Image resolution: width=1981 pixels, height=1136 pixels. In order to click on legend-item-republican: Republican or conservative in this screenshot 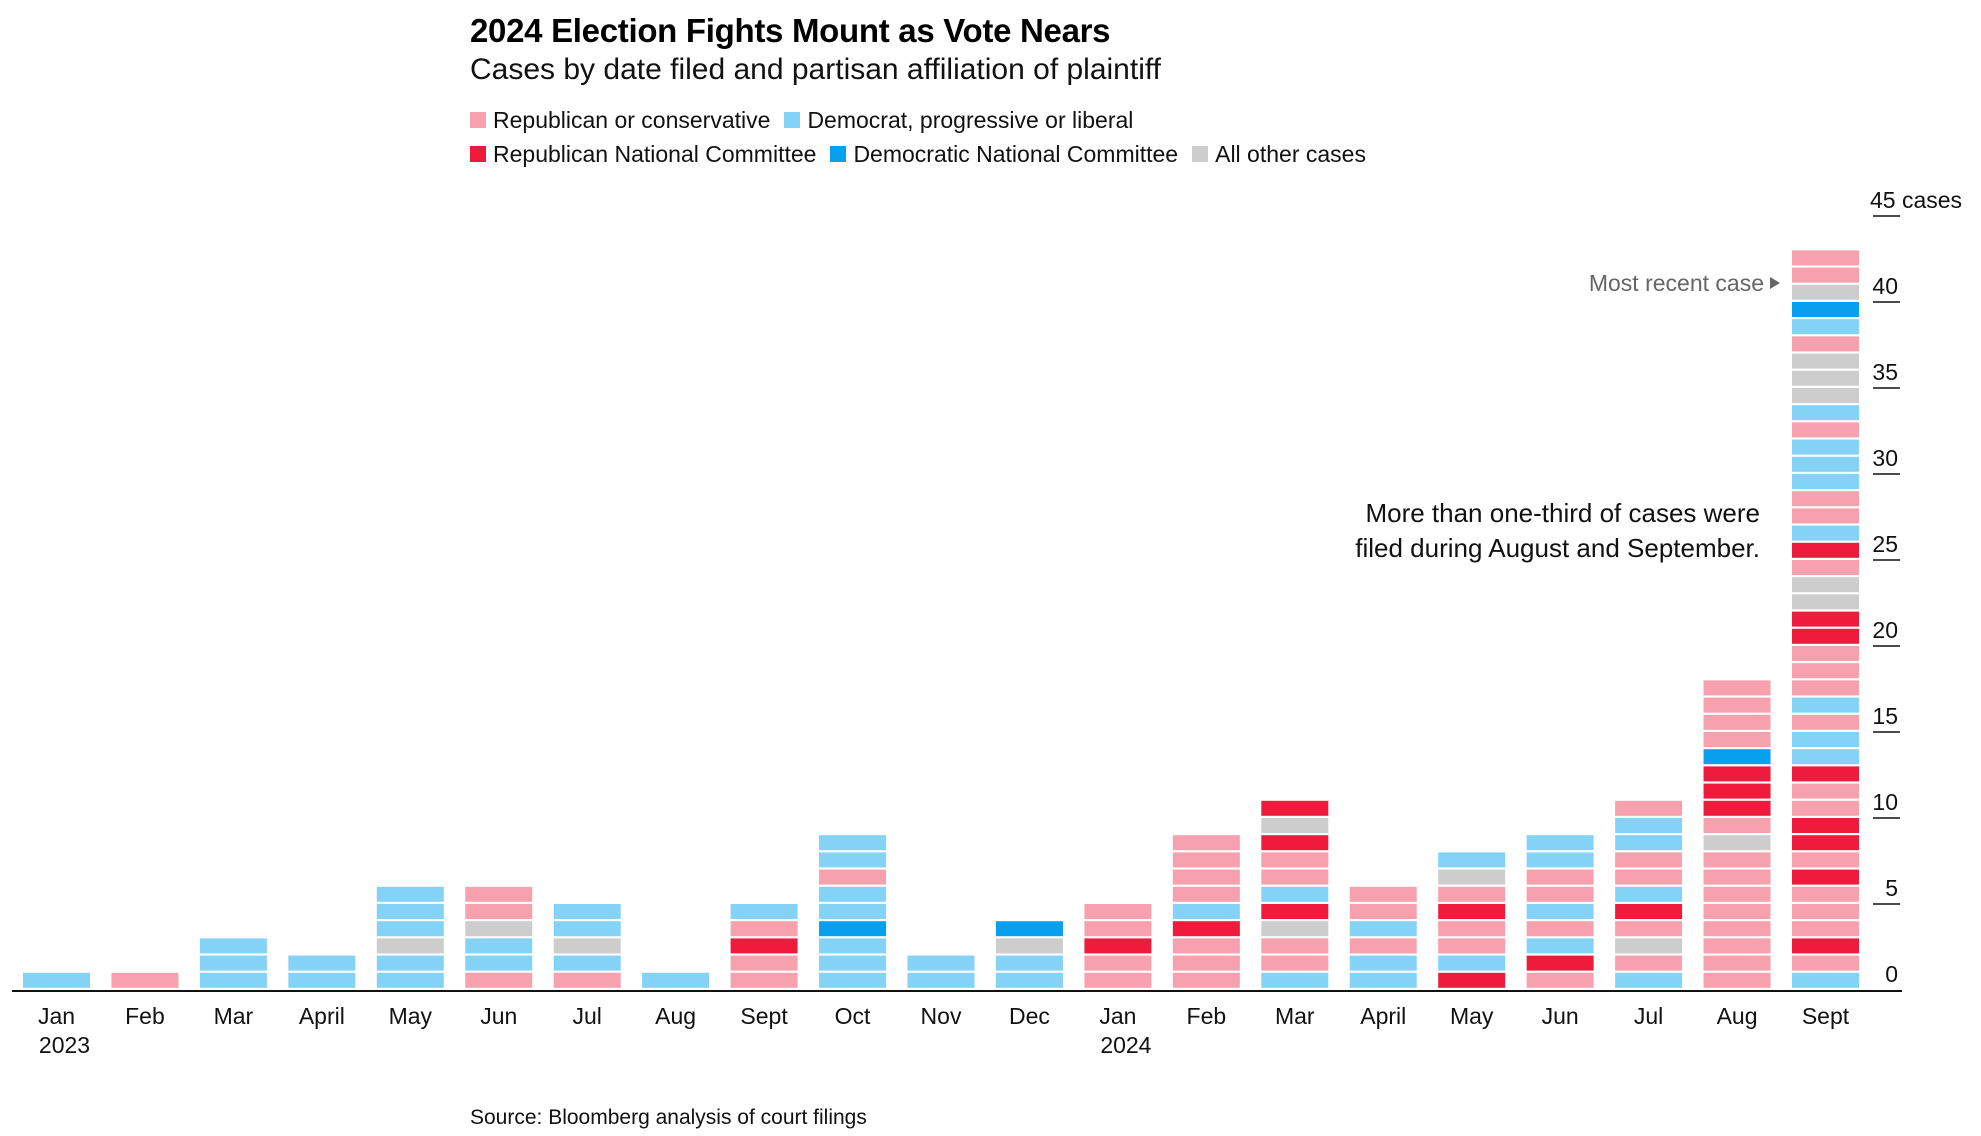, I will do `click(620, 120)`.